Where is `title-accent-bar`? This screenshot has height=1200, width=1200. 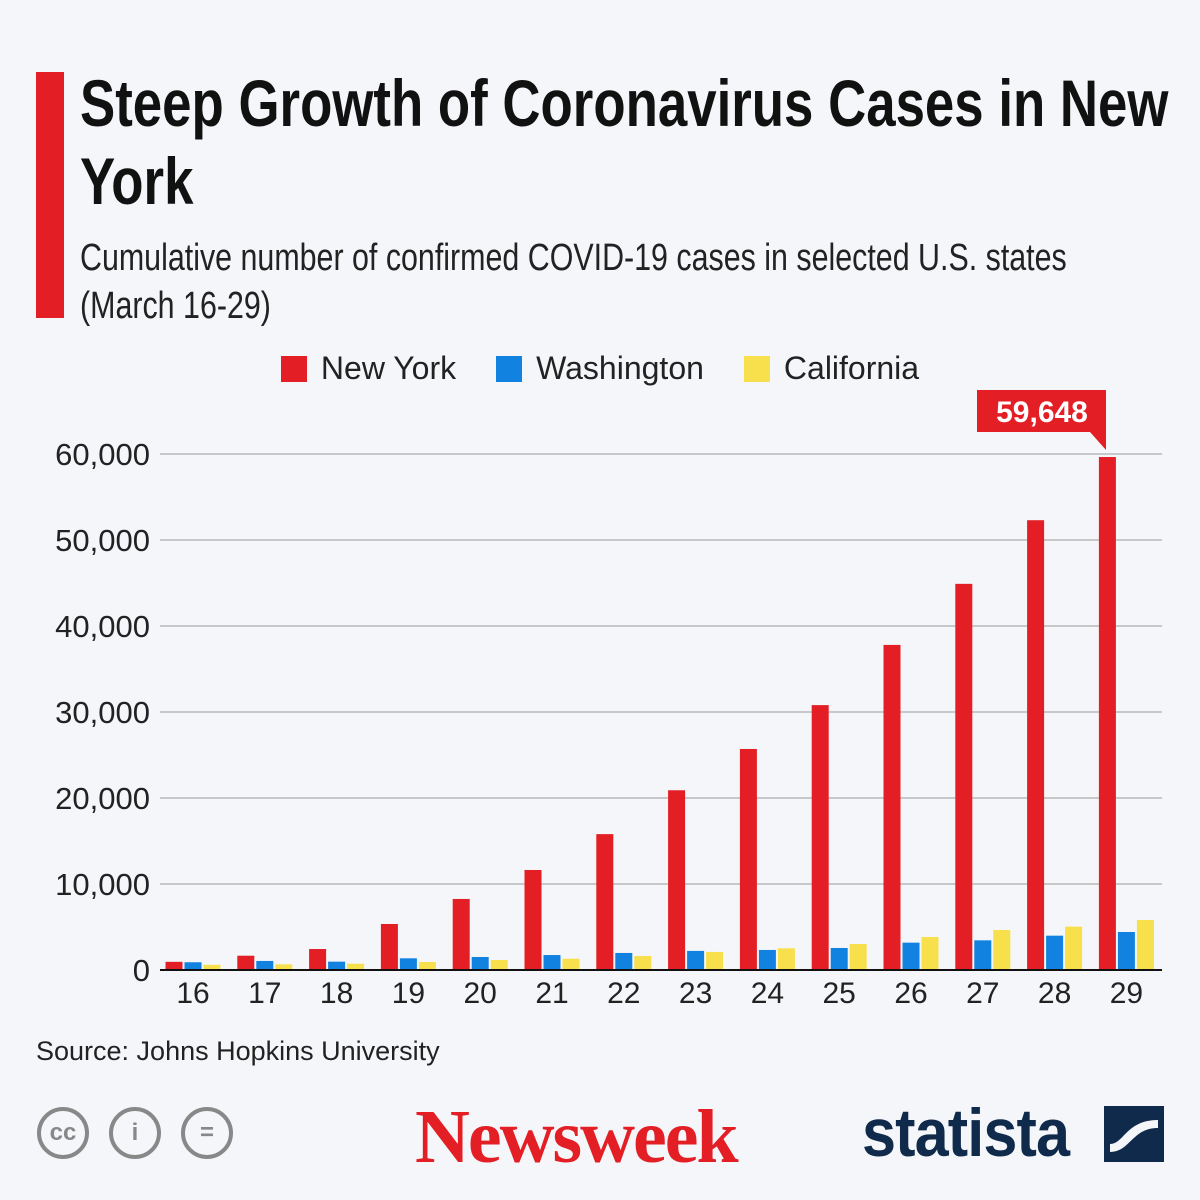
title-accent-bar is located at coordinates (50, 195).